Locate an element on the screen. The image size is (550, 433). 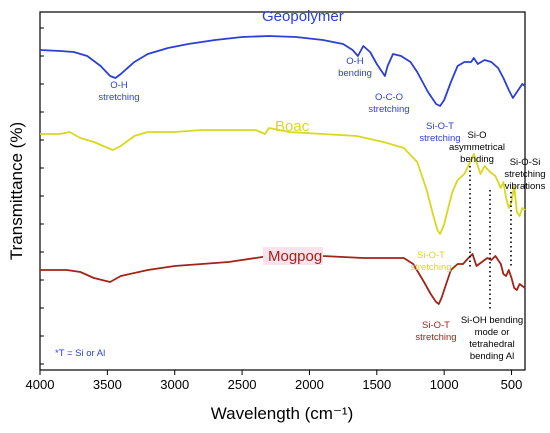
y-ticks is located at coordinates (42, 196).